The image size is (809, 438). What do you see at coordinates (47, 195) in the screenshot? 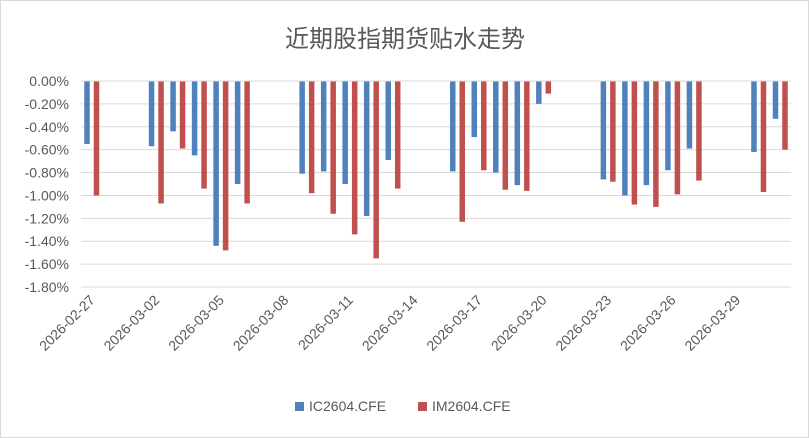
I see `y-tick-label: -1.00%` at bounding box center [47, 195].